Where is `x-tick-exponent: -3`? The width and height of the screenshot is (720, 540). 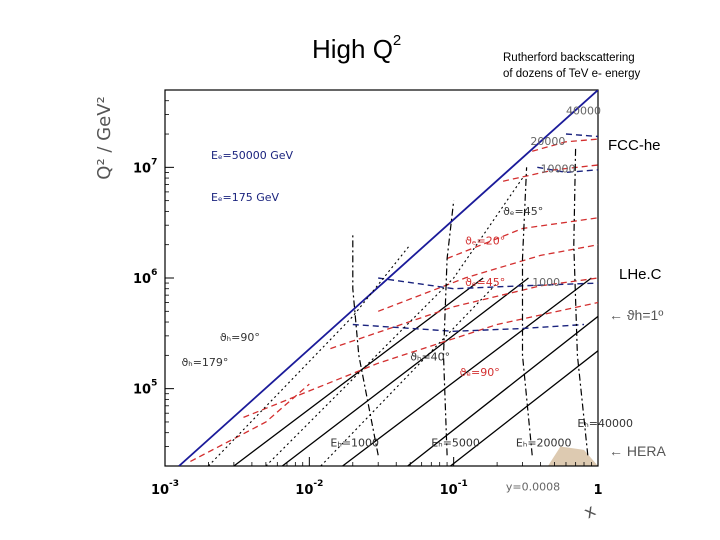
x-tick-exponent: -3 is located at coordinates (174, 484).